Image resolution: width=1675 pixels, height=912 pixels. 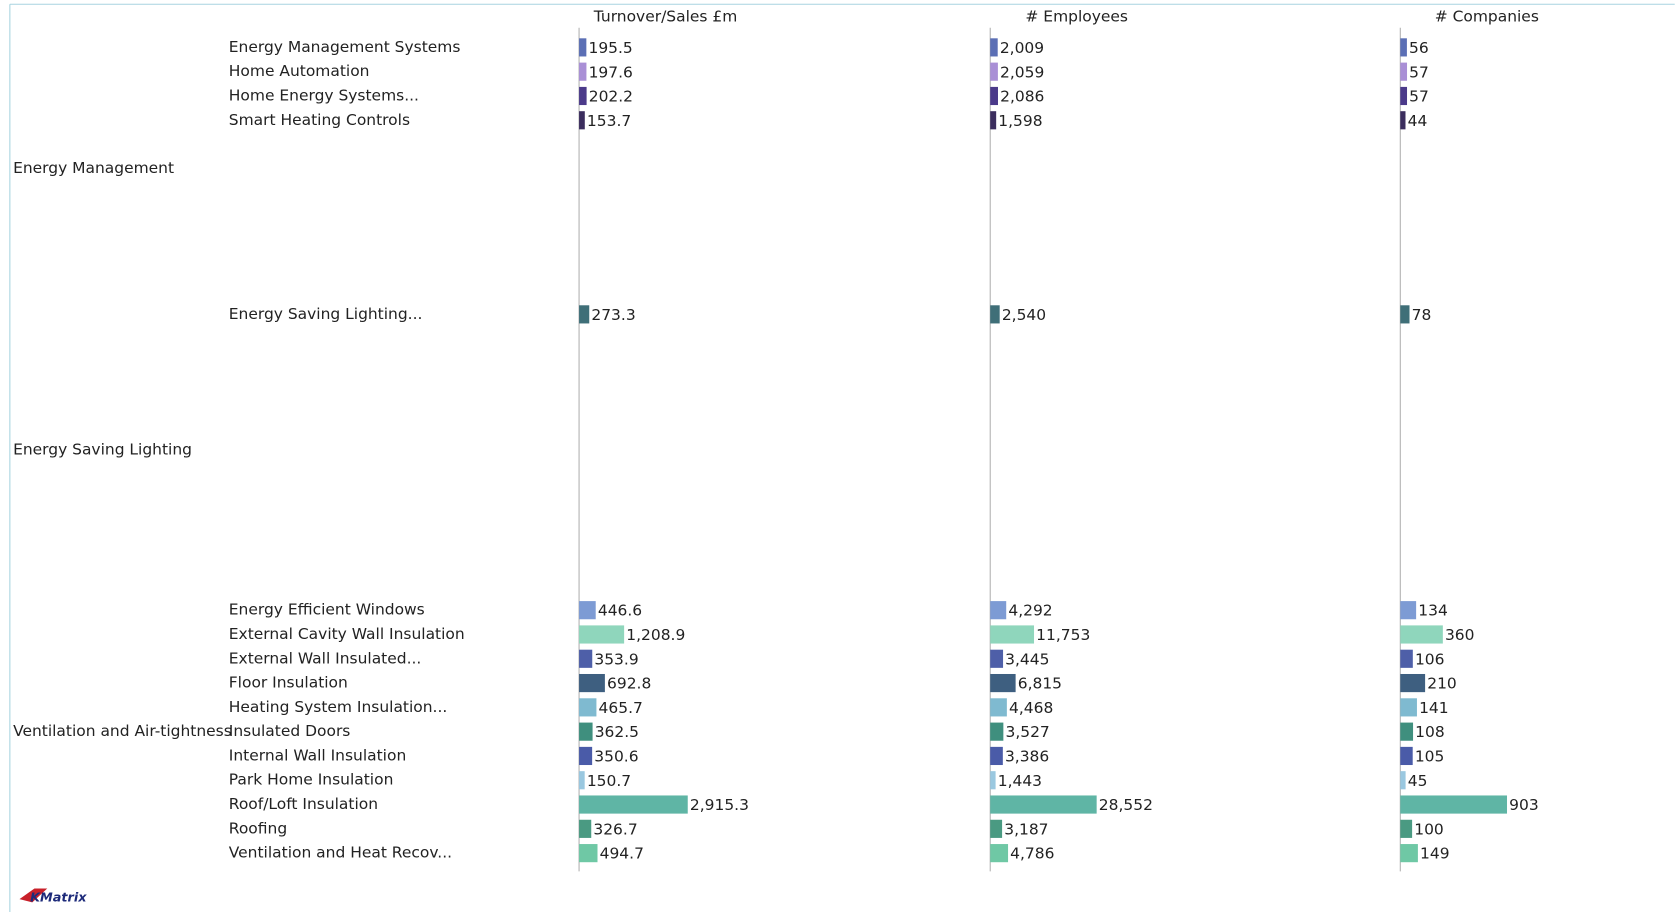 What do you see at coordinates (303, 804) in the screenshot?
I see `category-label: Roof/Loft Insulation` at bounding box center [303, 804].